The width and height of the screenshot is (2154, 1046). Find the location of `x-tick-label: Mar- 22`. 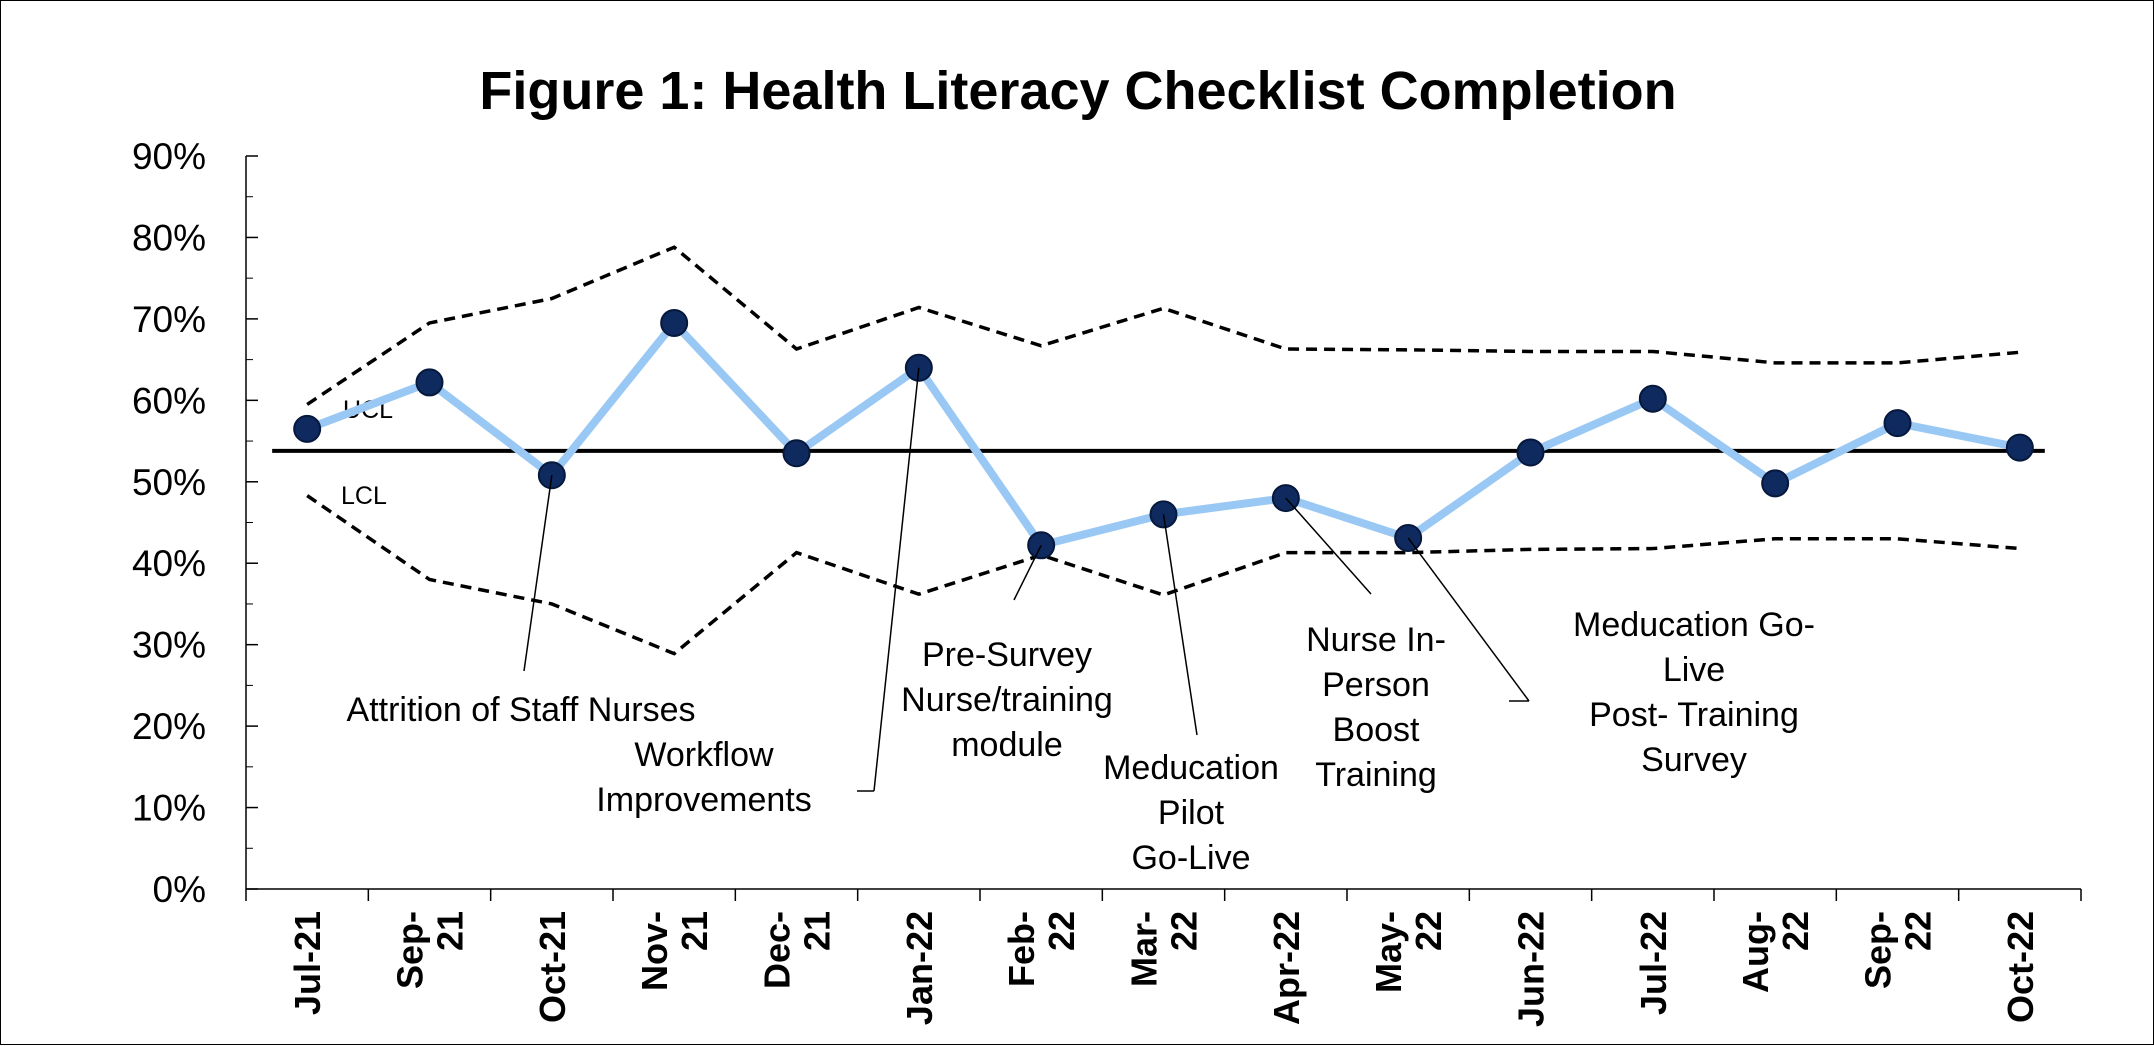

x-tick-label: Mar- 22 is located at coordinates (1164, 949).